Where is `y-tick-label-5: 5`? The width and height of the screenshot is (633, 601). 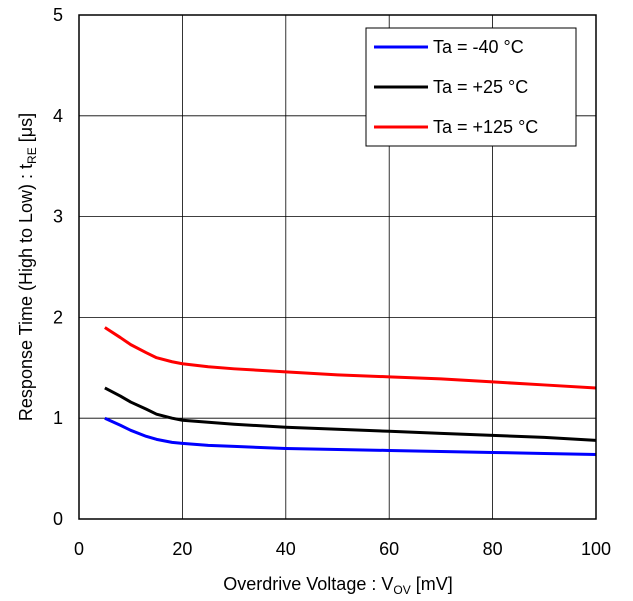 y-tick-label-5: 5 is located at coordinates (58, 15).